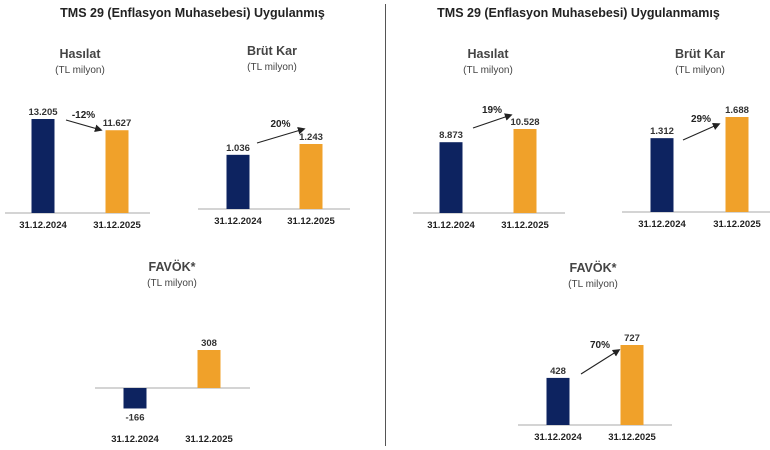 The image size is (770, 450). I want to click on value-label: 727, so click(632, 338).